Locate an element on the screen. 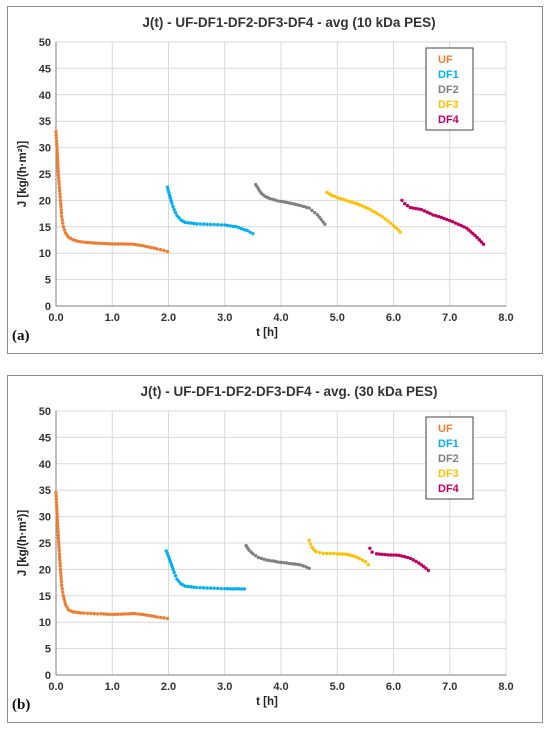  chart-b-ytick-label: 30 is located at coordinates (45, 518).